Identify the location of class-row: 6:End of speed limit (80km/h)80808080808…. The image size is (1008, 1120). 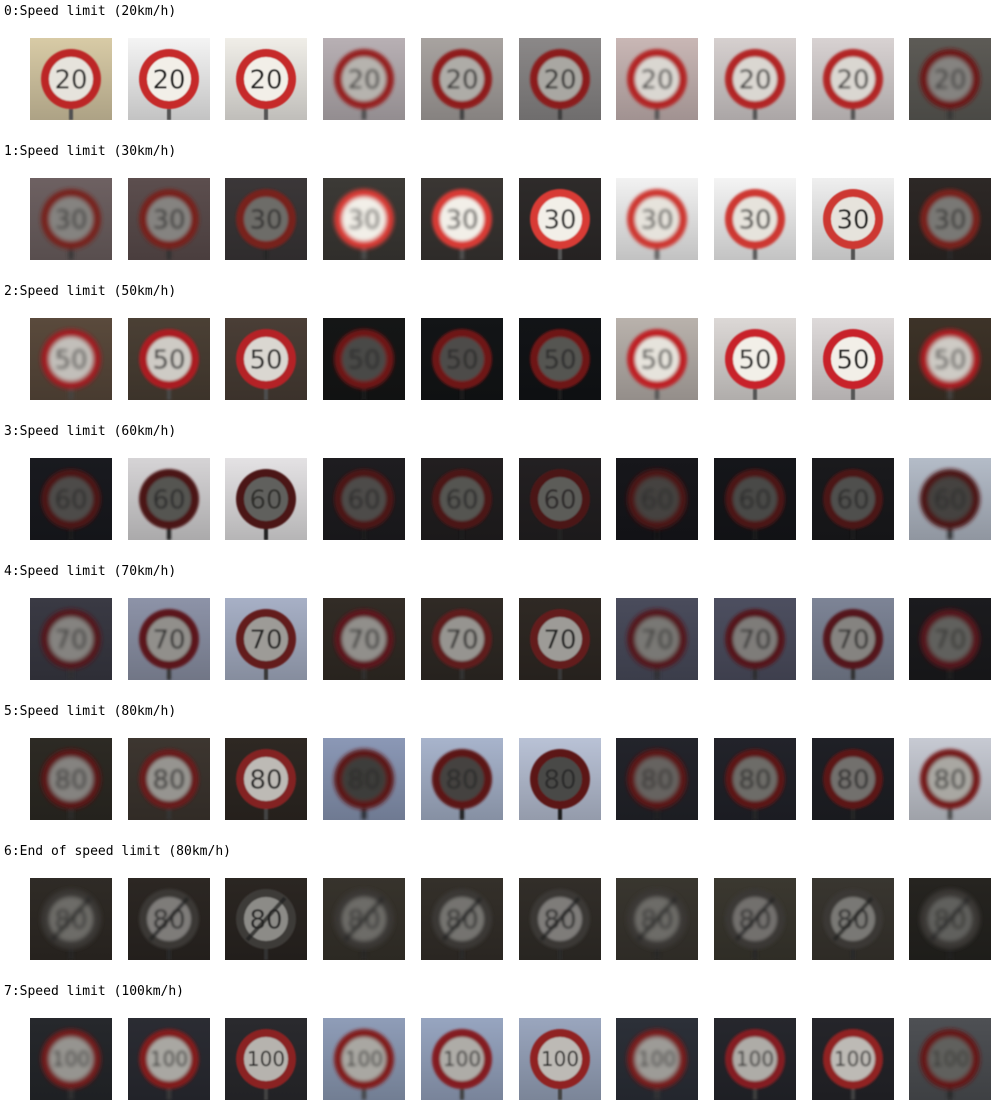
(504, 910).